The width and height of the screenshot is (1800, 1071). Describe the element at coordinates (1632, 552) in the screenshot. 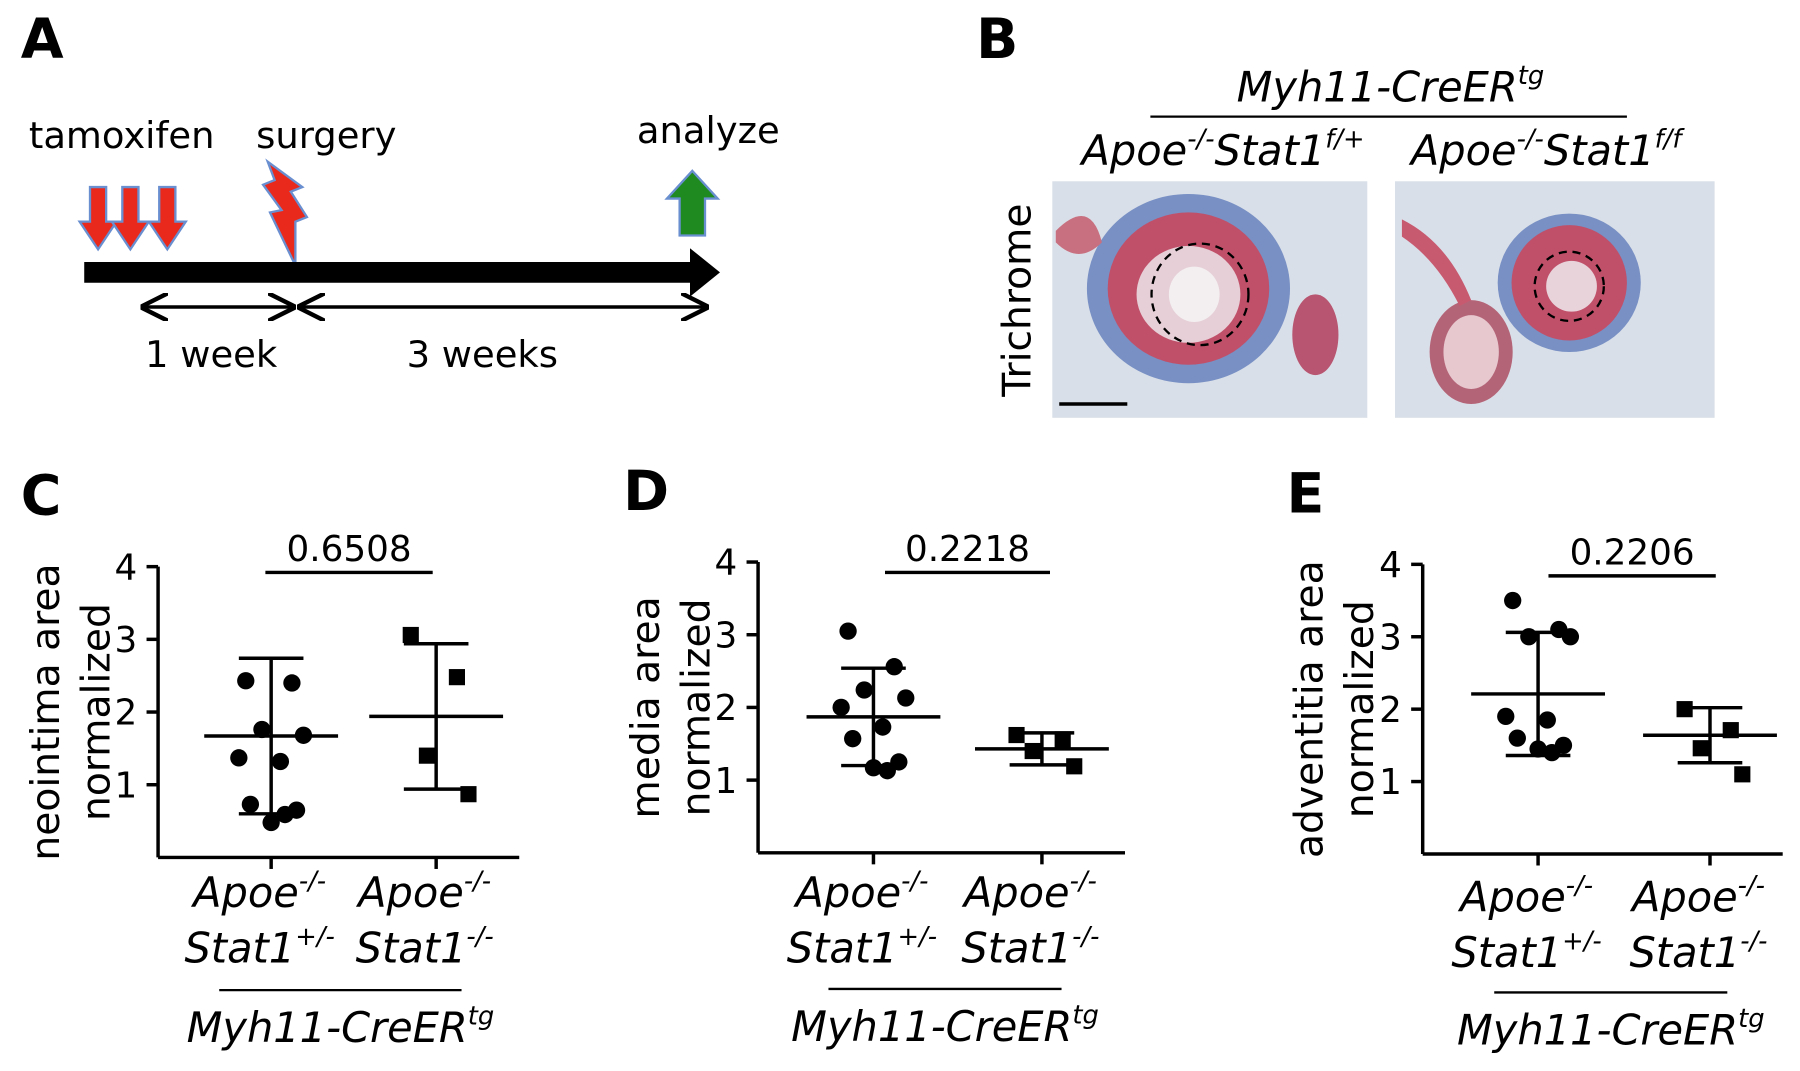

I see `p-value: 0.2206` at that location.